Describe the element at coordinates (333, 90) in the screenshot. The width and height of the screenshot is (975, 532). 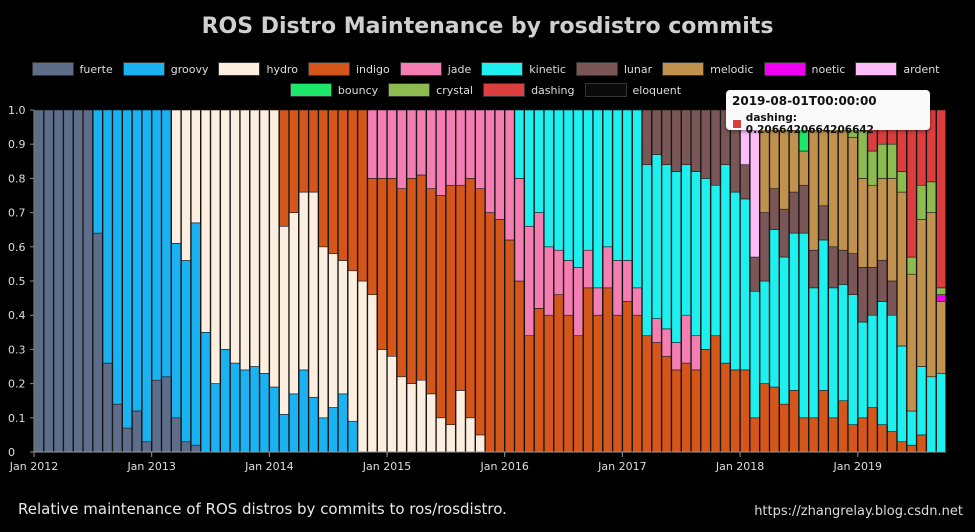
I see `legend-item-bouncy: bouncy` at that location.